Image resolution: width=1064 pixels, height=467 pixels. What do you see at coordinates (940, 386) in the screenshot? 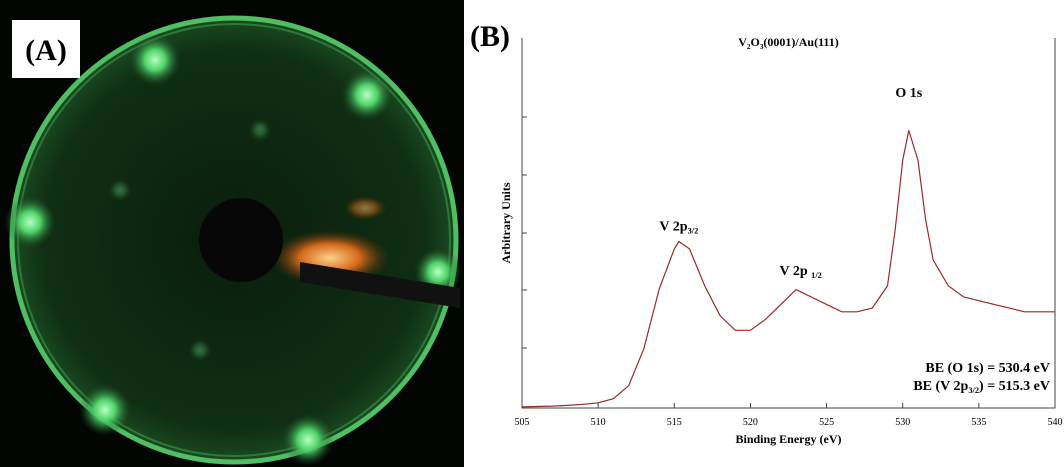
I see `text-part: BE (V 2p` at bounding box center [940, 386].